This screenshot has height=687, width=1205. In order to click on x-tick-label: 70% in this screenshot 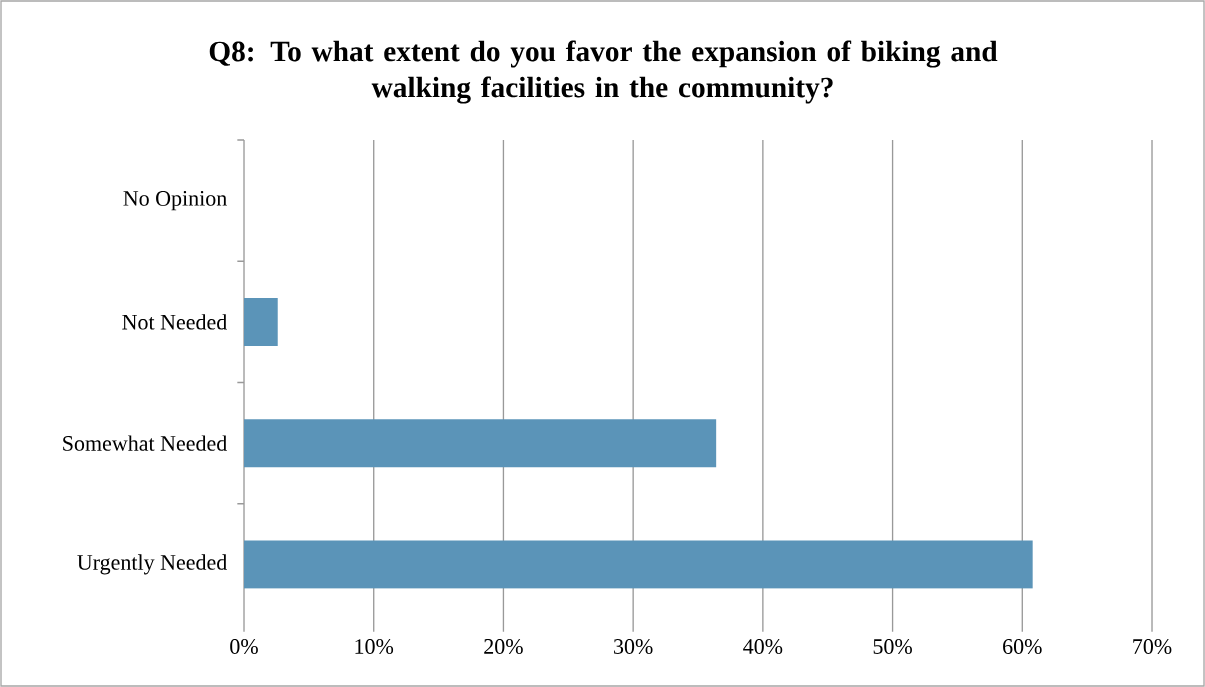, I will do `click(1152, 646)`.